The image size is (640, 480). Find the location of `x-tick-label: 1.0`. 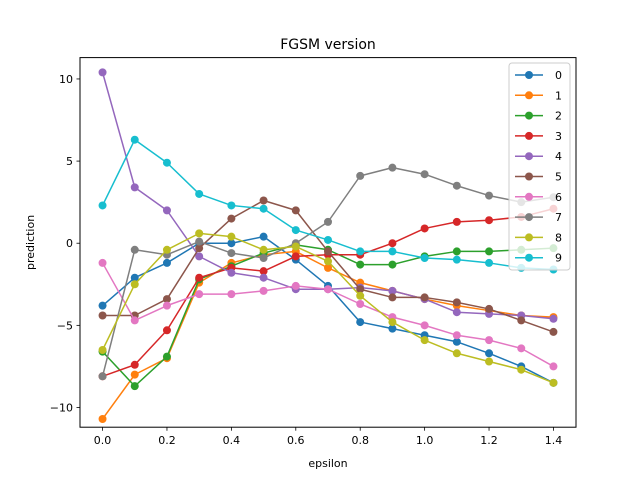

x-tick-label: 1.0 is located at coordinates (425, 440).